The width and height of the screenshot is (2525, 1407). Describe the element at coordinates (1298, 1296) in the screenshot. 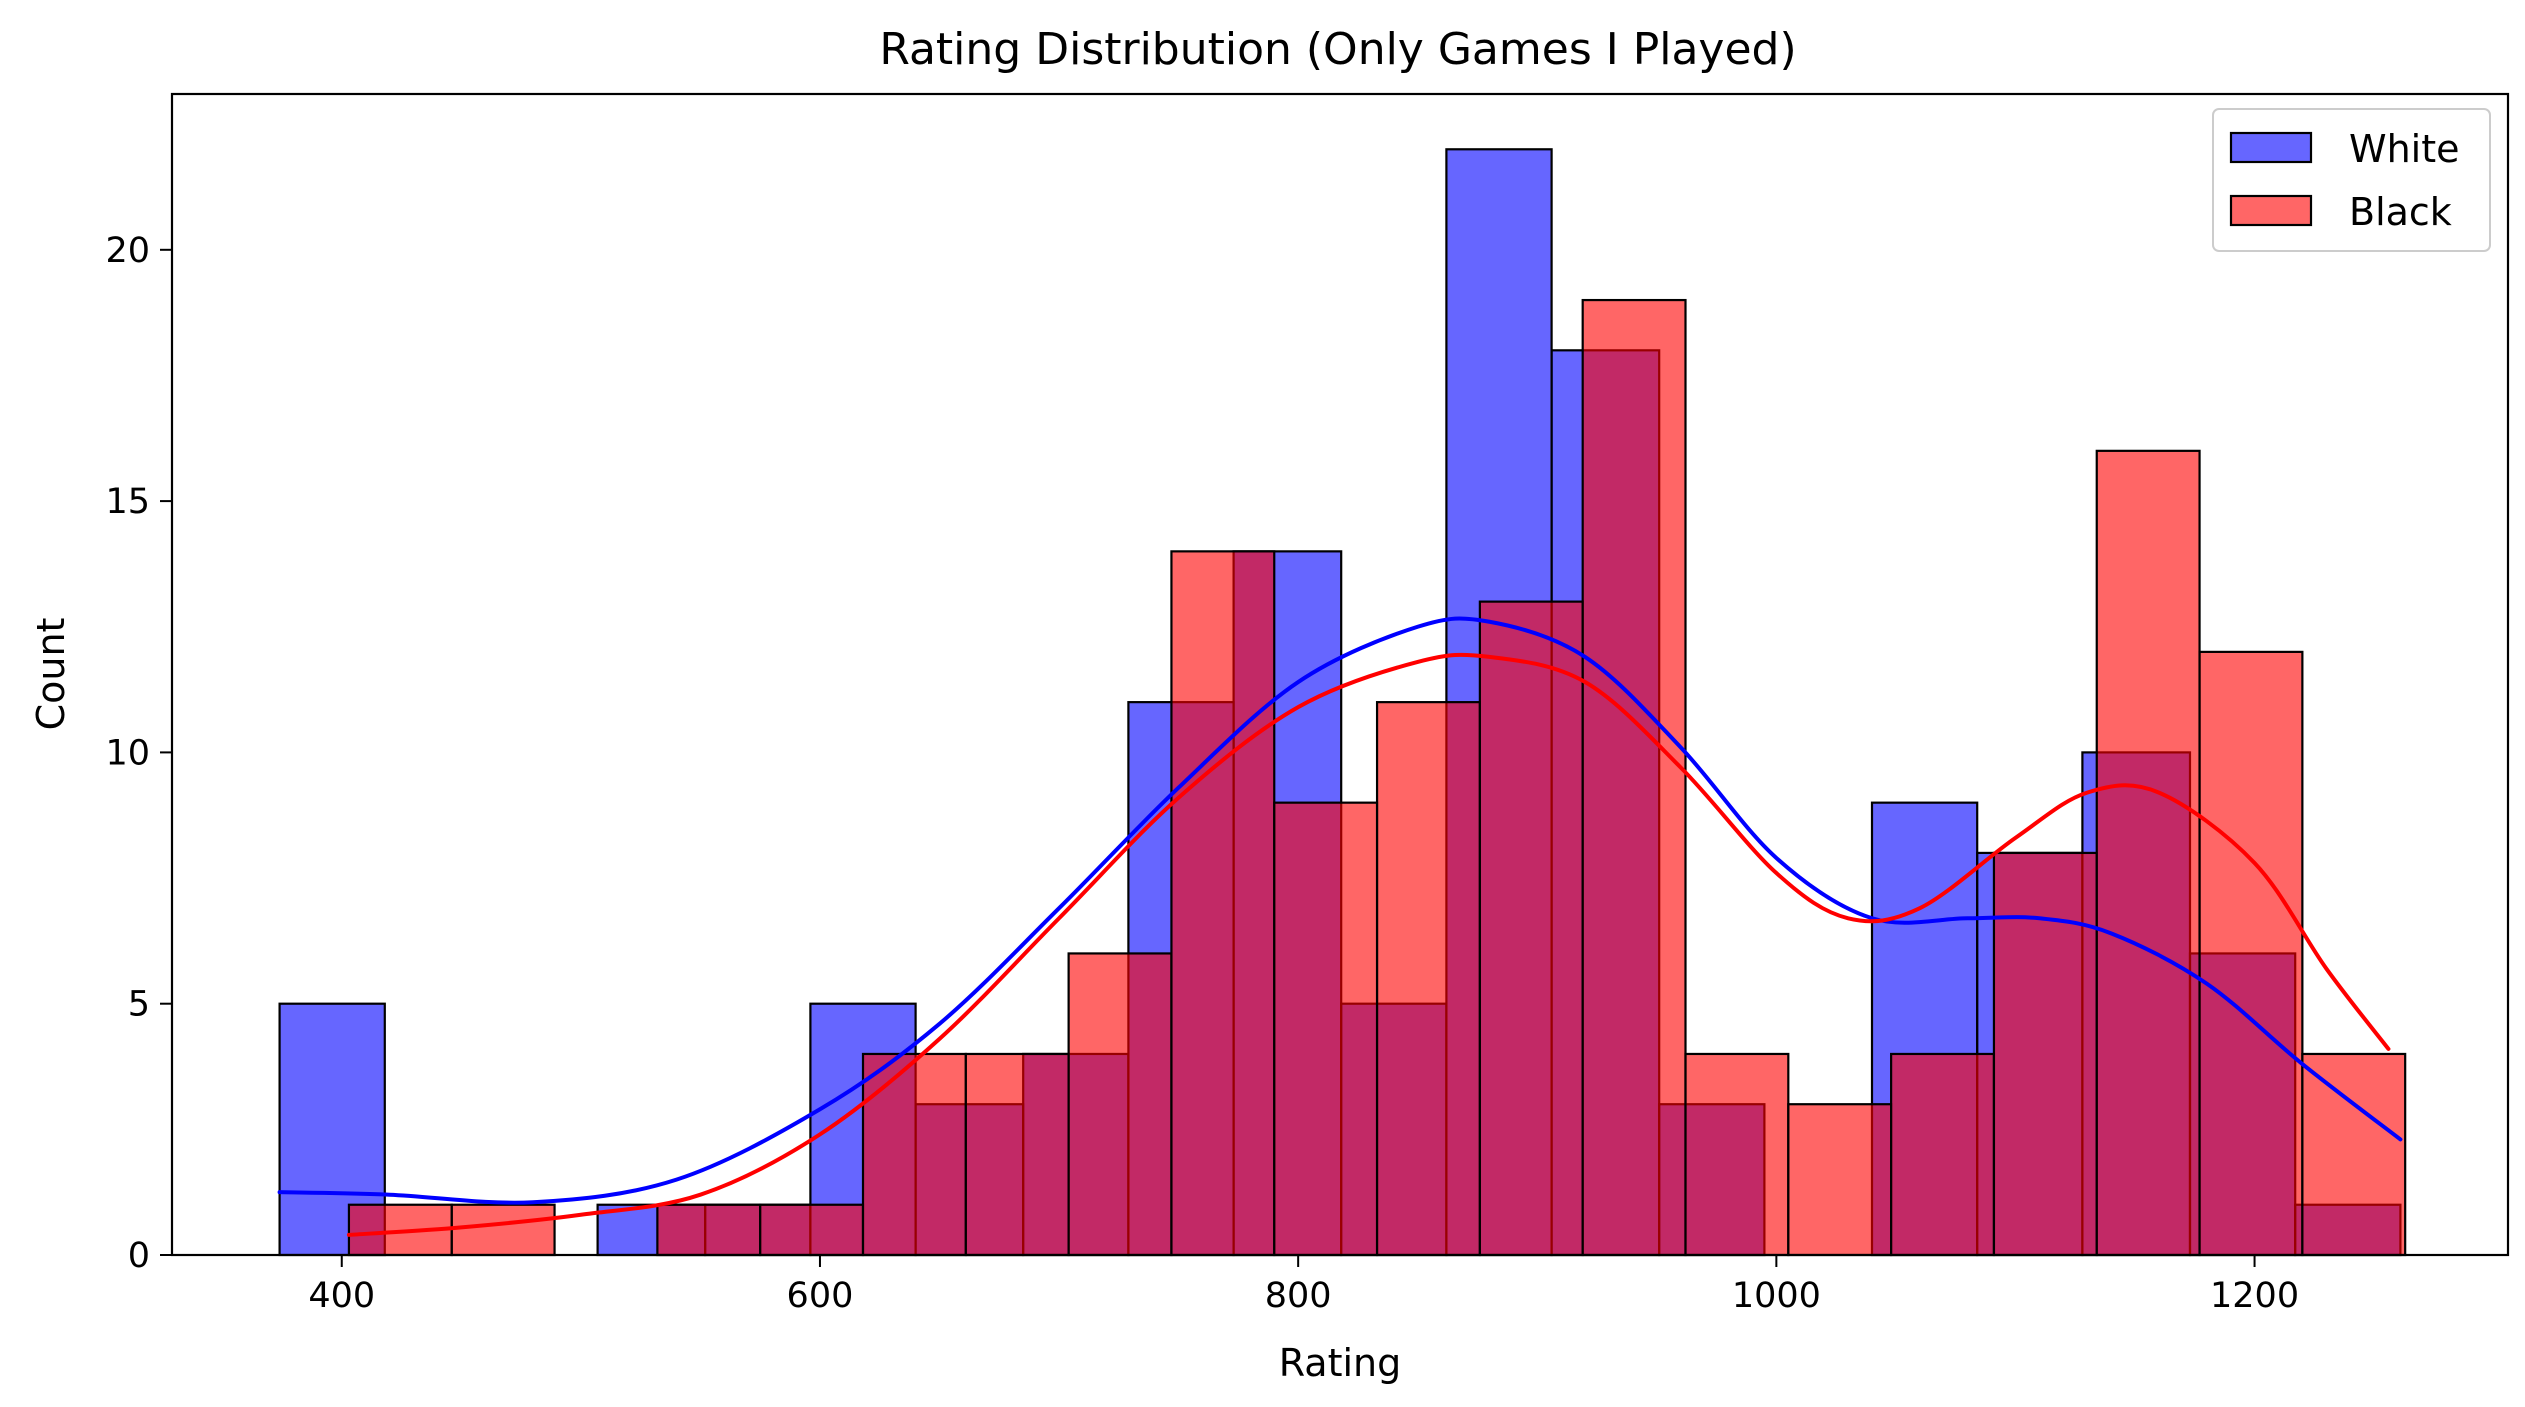

I see `x-tick-label: 800` at that location.